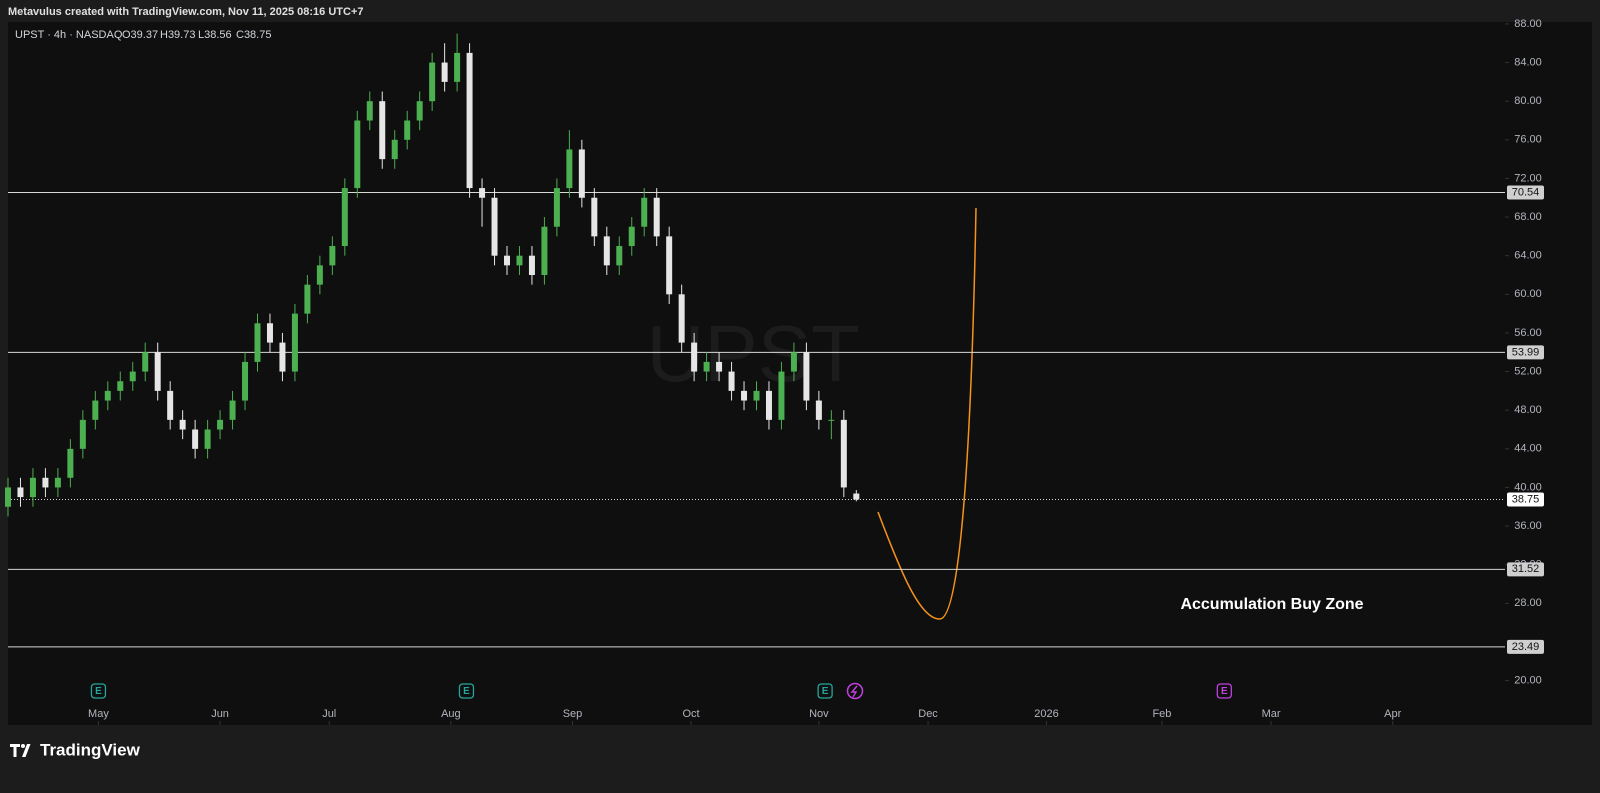 The image size is (1600, 793). Describe the element at coordinates (573, 714) in the screenshot. I see `x-tick-label: Sep` at that location.